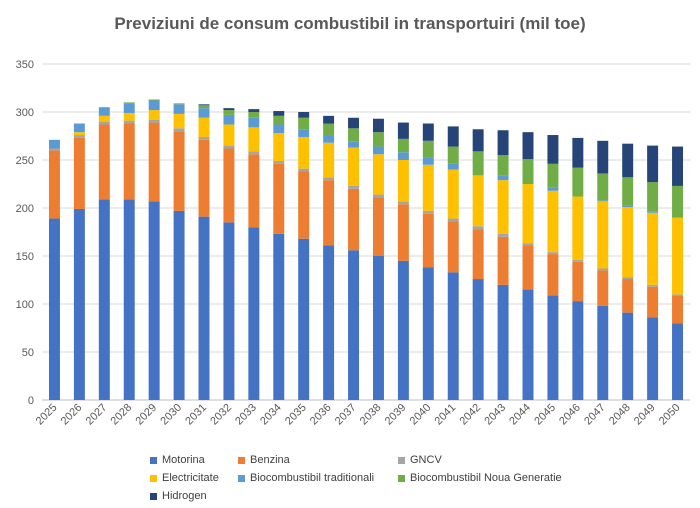  I want to click on y-tick-labels: 0 50 100 150 200 250 300 350, so click(25, 233).